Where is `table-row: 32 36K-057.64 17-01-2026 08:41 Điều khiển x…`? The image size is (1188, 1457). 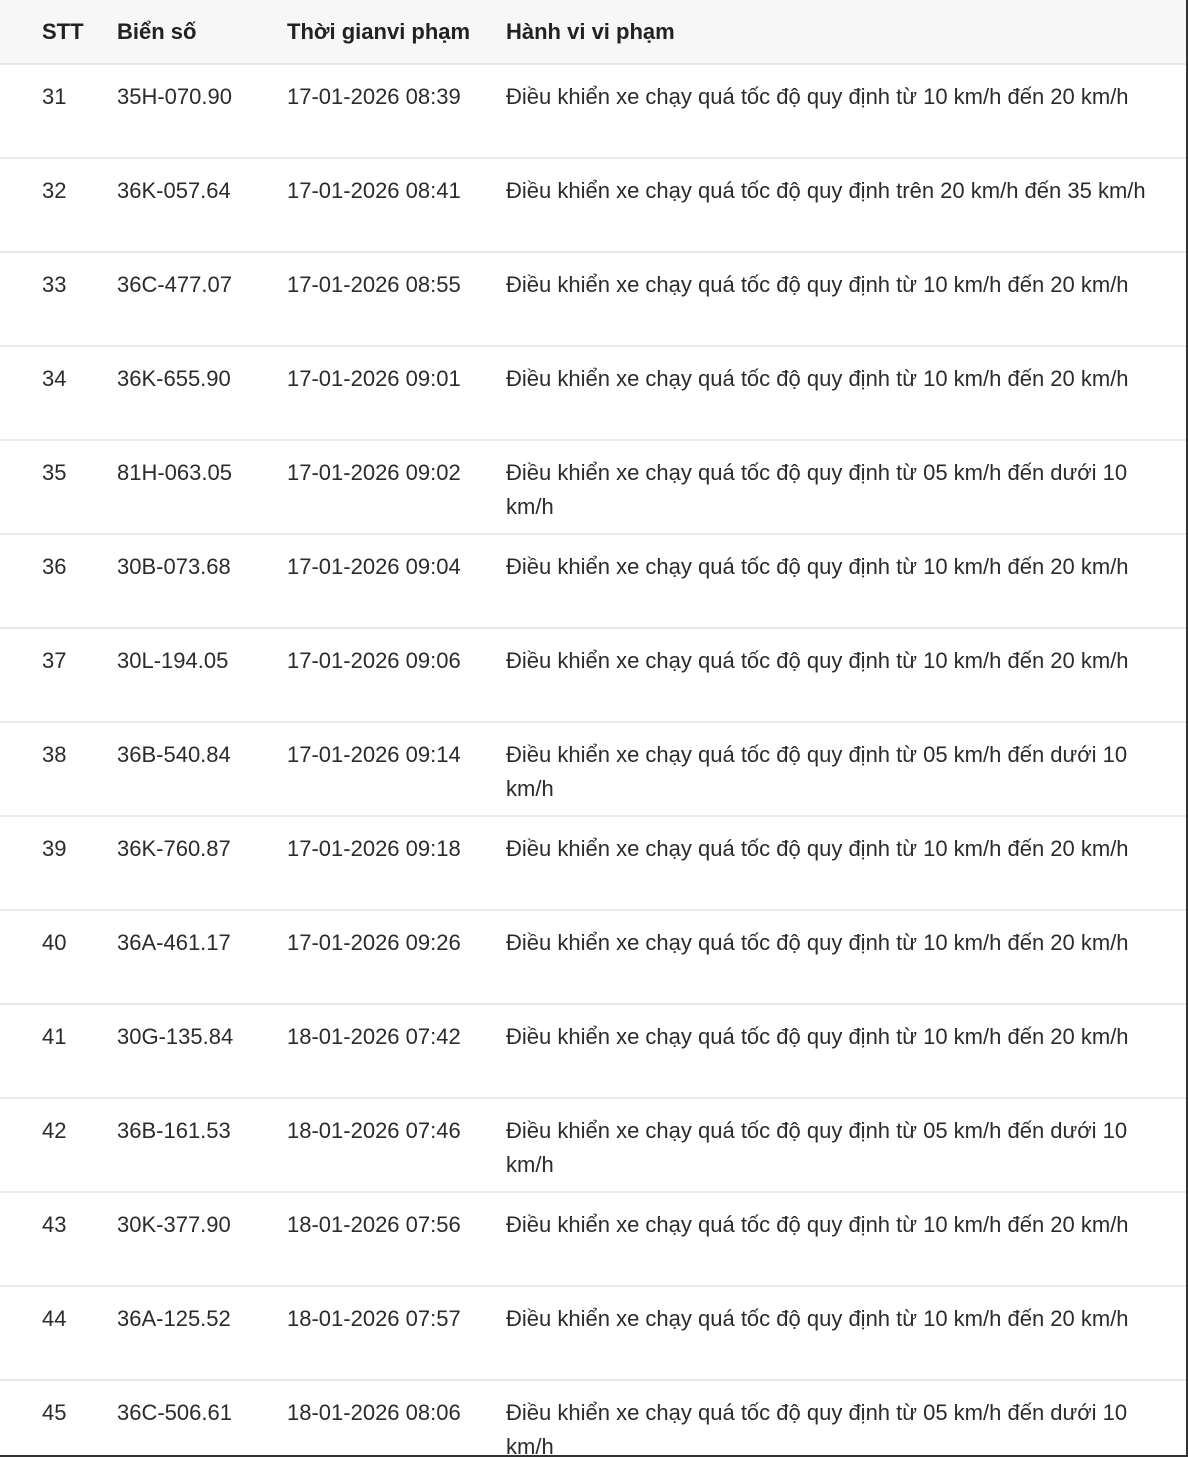 table-row: 32 36K-057.64 17-01-2026 08:41 Điều khiển x… is located at coordinates (593, 205).